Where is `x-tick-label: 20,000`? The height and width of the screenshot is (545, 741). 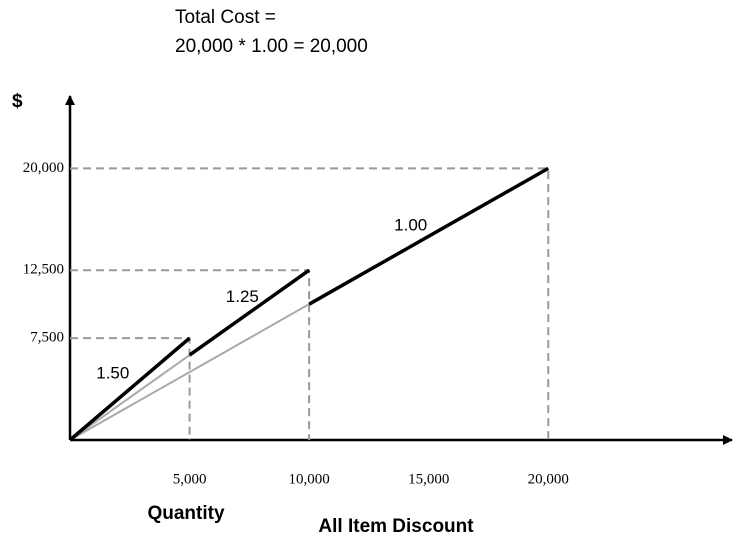
x-tick-label: 20,000 is located at coordinates (548, 479).